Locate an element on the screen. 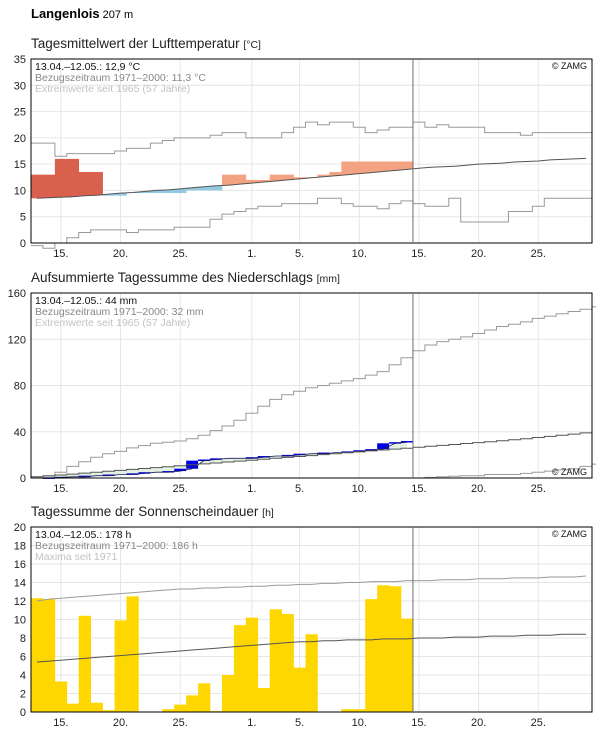 This screenshot has height=729, width=596. sun-ytick-label: 0 is located at coordinates (23, 713).